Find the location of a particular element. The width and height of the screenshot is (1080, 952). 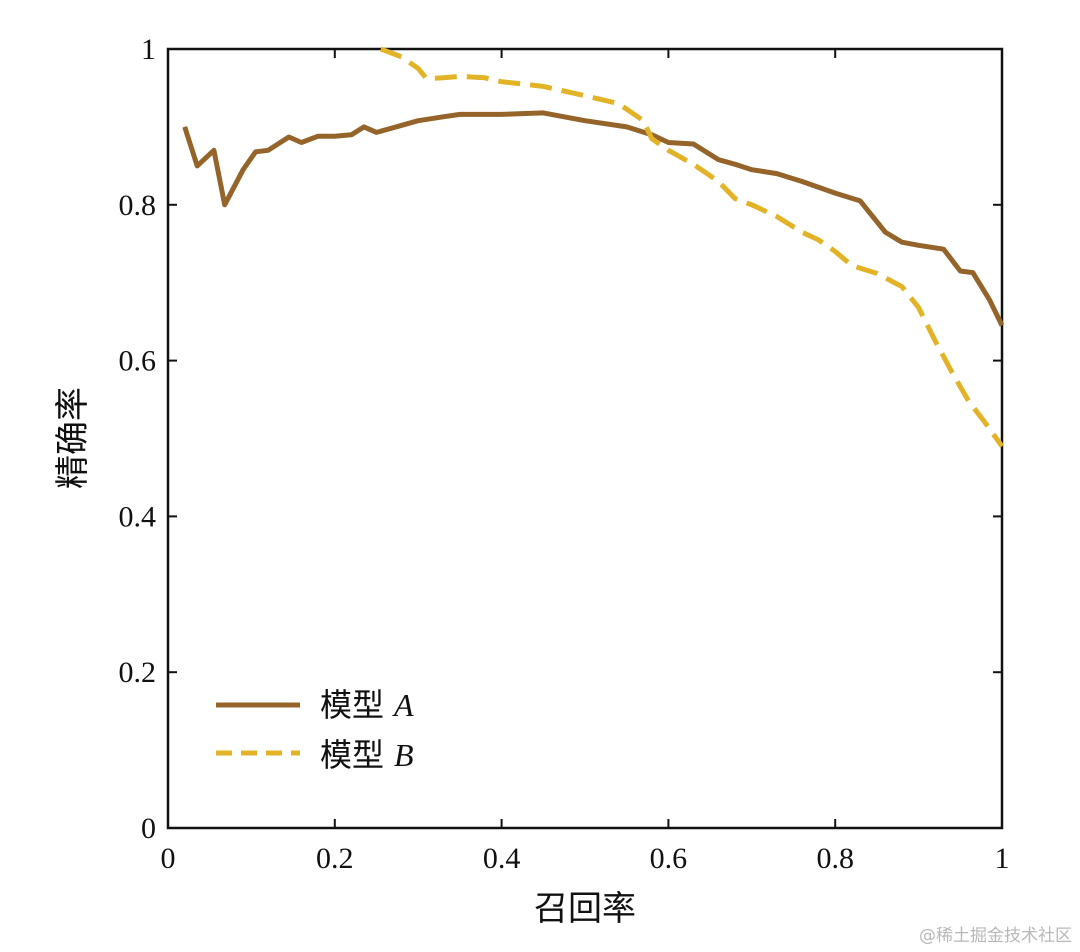

legend-label-b-suffix: B is located at coordinates (404, 755).